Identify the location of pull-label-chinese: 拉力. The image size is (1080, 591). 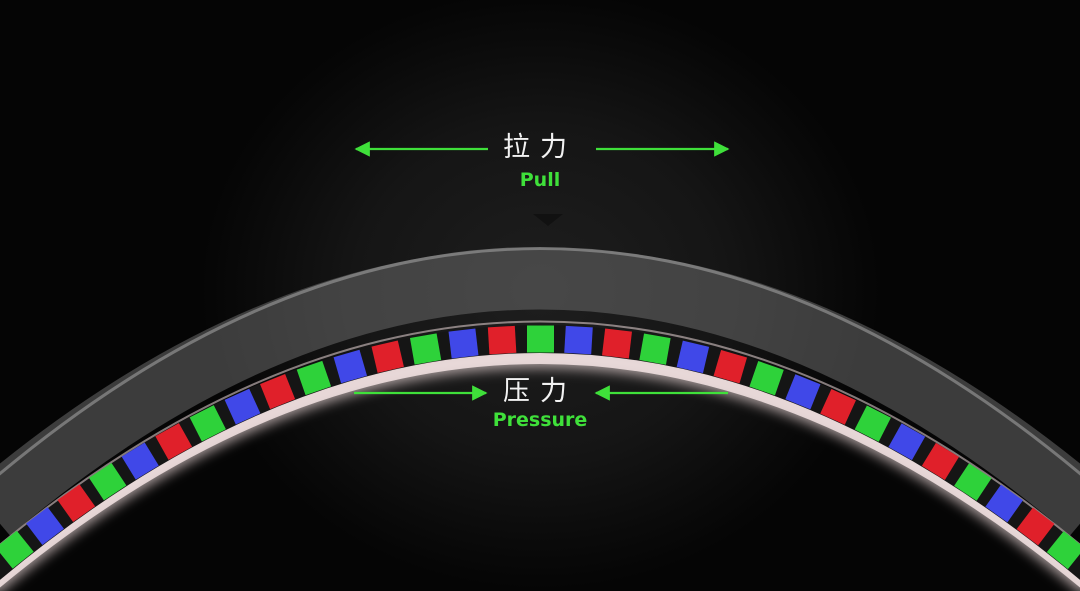
(540, 147).